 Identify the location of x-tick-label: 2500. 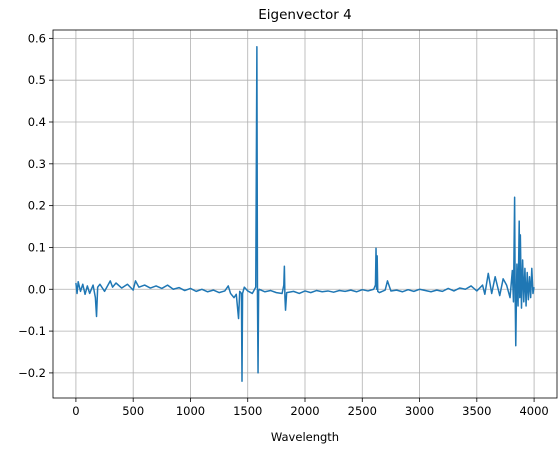
(362, 411).